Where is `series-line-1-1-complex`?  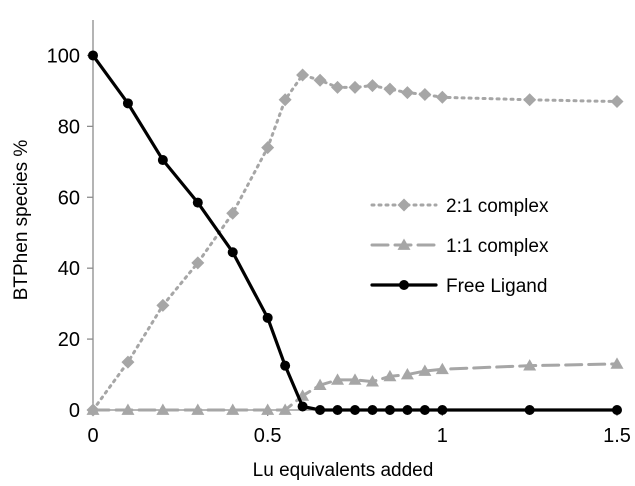 series-line-1-1-complex is located at coordinates (355, 387).